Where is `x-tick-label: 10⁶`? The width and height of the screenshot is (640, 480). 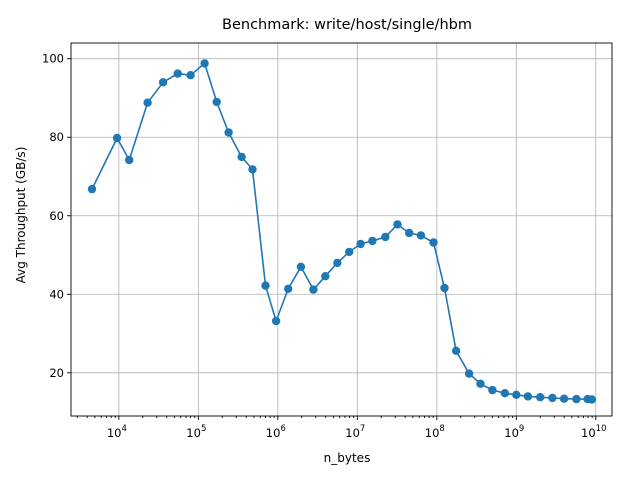 x-tick-label: 10⁶ is located at coordinates (276, 432).